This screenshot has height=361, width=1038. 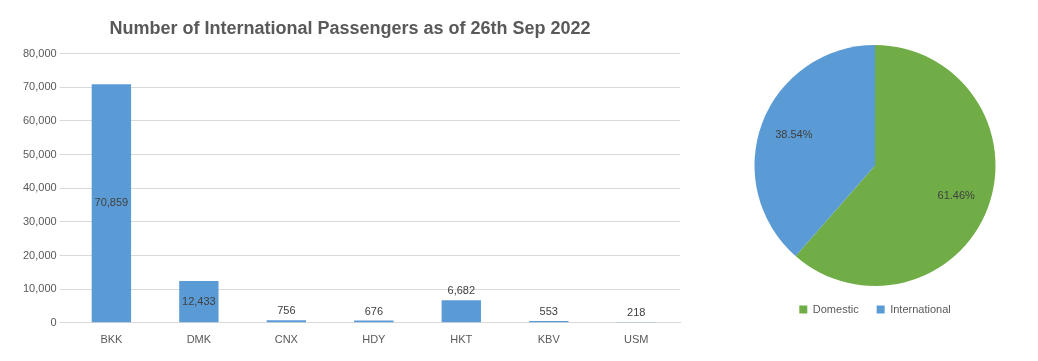 I want to click on y-tick-label: 60,000, so click(x=39, y=119).